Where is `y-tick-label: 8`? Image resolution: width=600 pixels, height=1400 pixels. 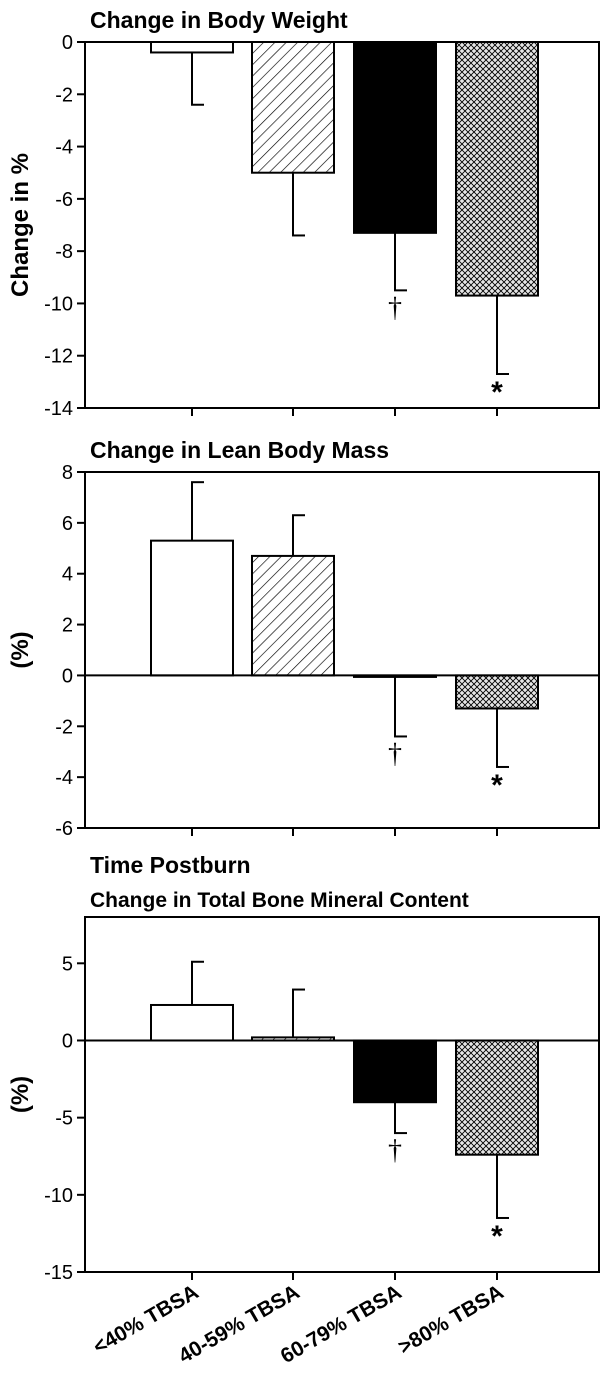
y-tick-label: 8 is located at coordinates (67, 473).